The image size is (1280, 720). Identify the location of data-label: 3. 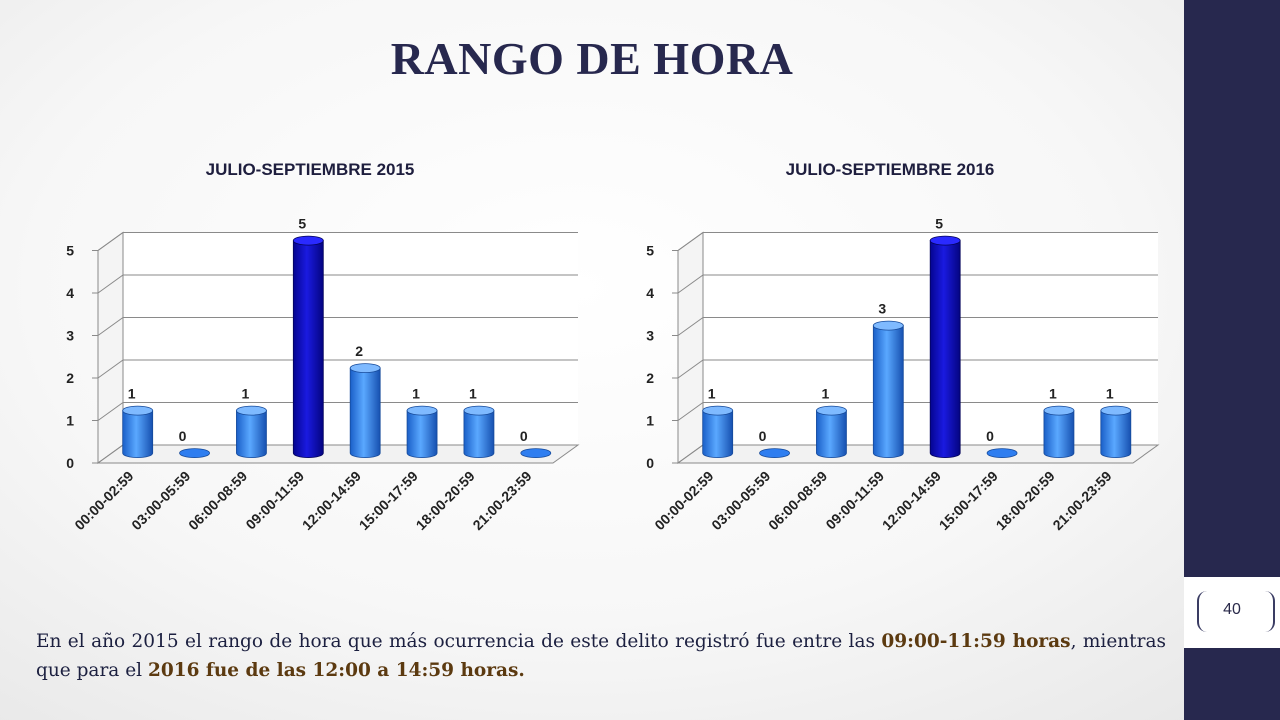
(882, 309).